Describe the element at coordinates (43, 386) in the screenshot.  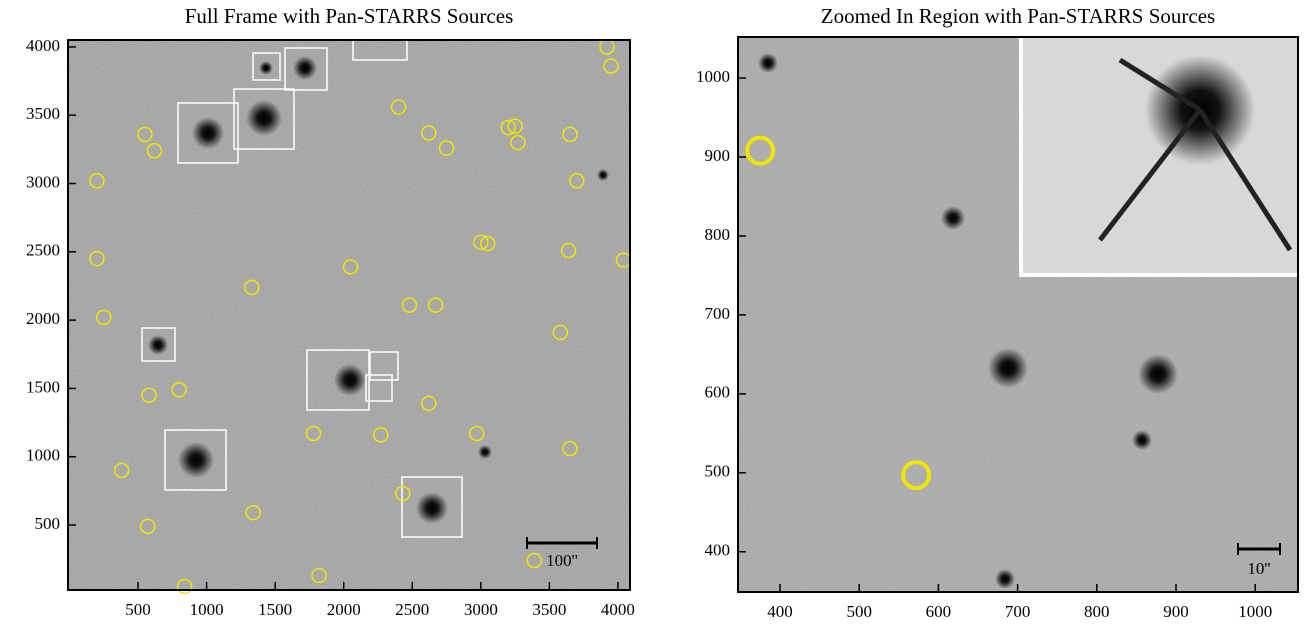
I see `y-tick-label: 1500` at that location.